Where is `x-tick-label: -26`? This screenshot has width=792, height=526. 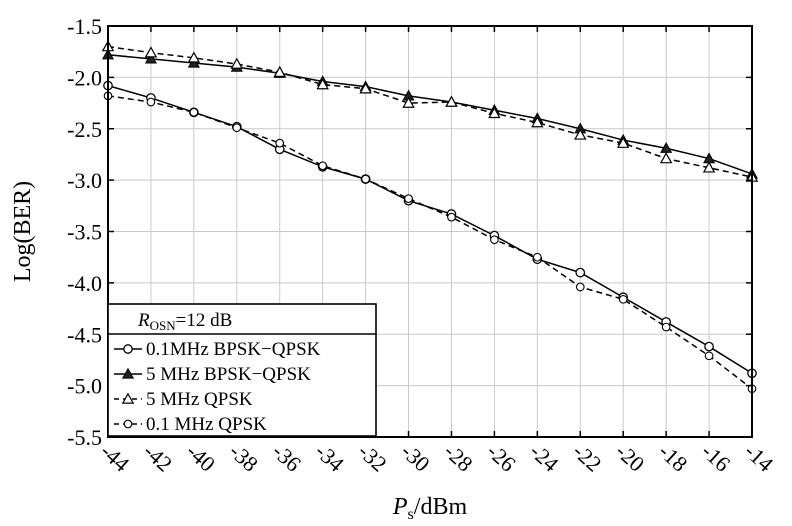
x-tick-label: -26 is located at coordinates (501, 457).